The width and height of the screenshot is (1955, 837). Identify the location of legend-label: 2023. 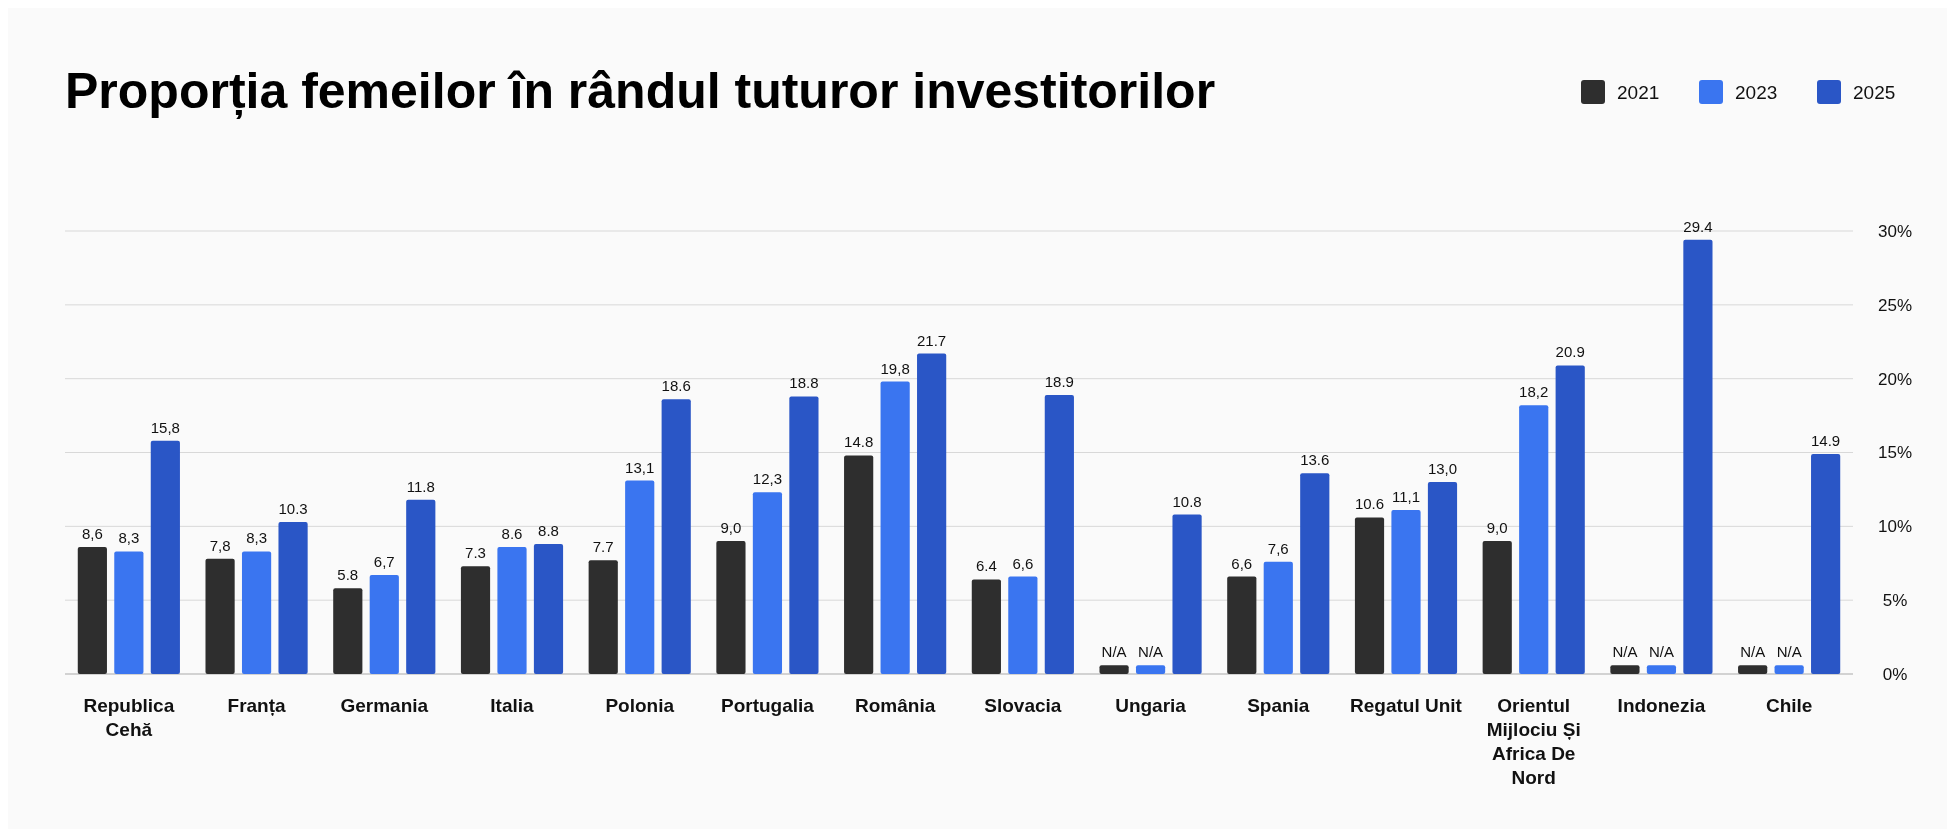
(1756, 92).